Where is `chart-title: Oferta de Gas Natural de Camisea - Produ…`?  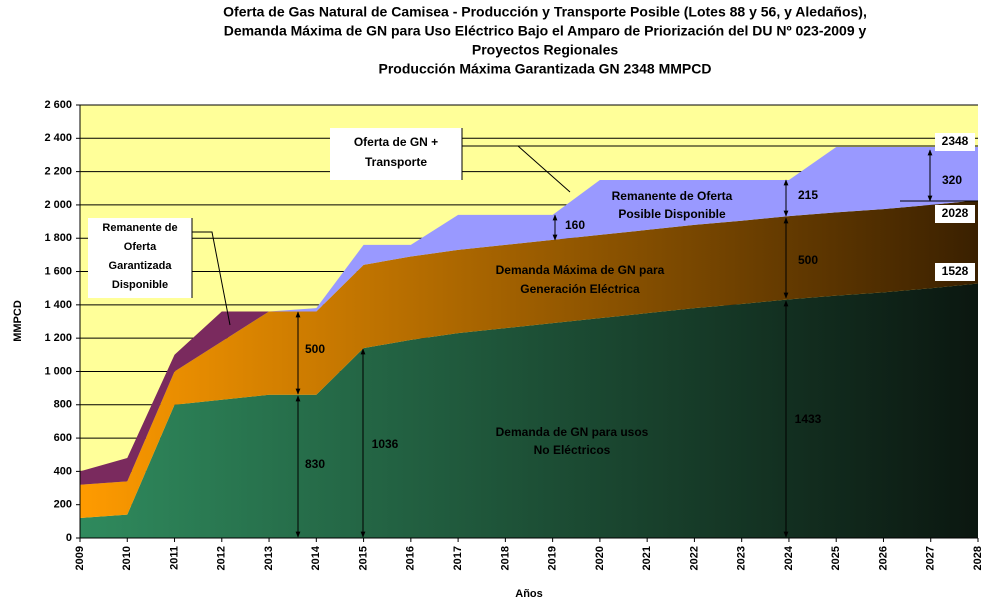 chart-title: Oferta de Gas Natural de Camisea - Produ… is located at coordinates (545, 40).